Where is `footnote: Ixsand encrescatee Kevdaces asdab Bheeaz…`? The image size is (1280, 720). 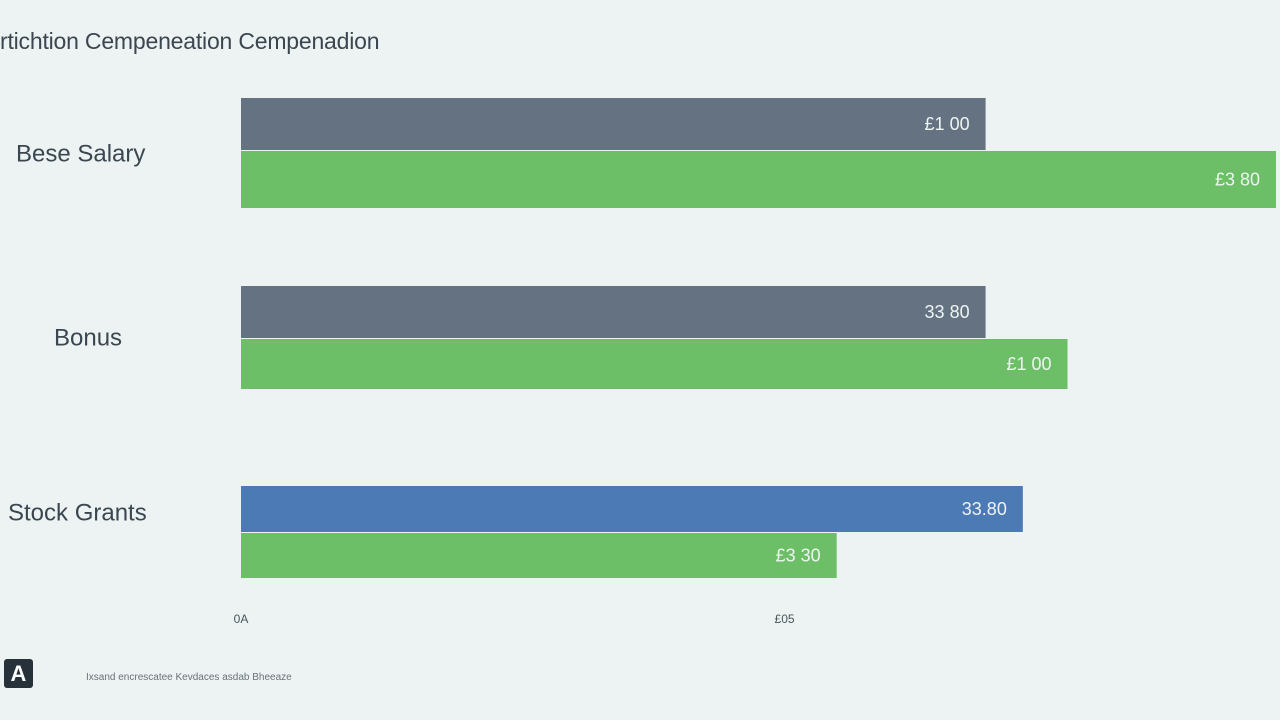
footnote: Ixsand encrescatee Kevdaces asdab Bheeaz… is located at coordinates (189, 677).